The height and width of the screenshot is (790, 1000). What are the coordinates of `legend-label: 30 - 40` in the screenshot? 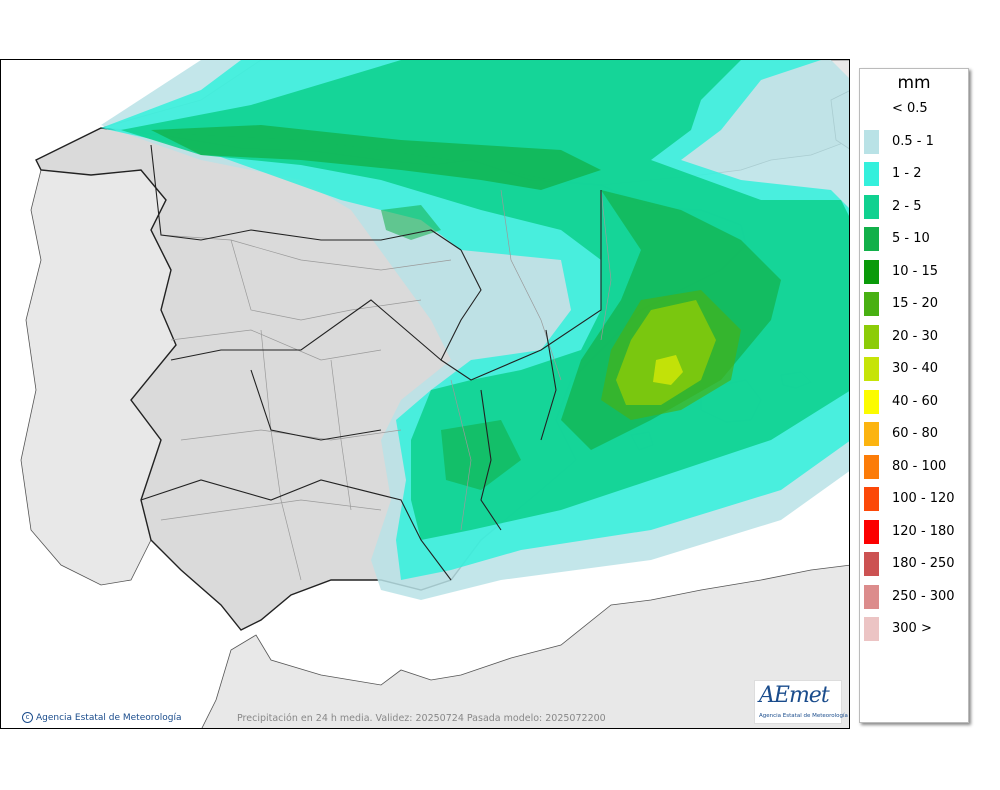 It's located at (915, 368).